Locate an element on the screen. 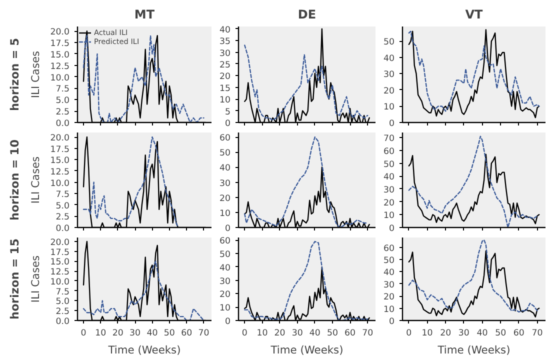  y-tick-label: 70 is located at coordinates (388, 139).